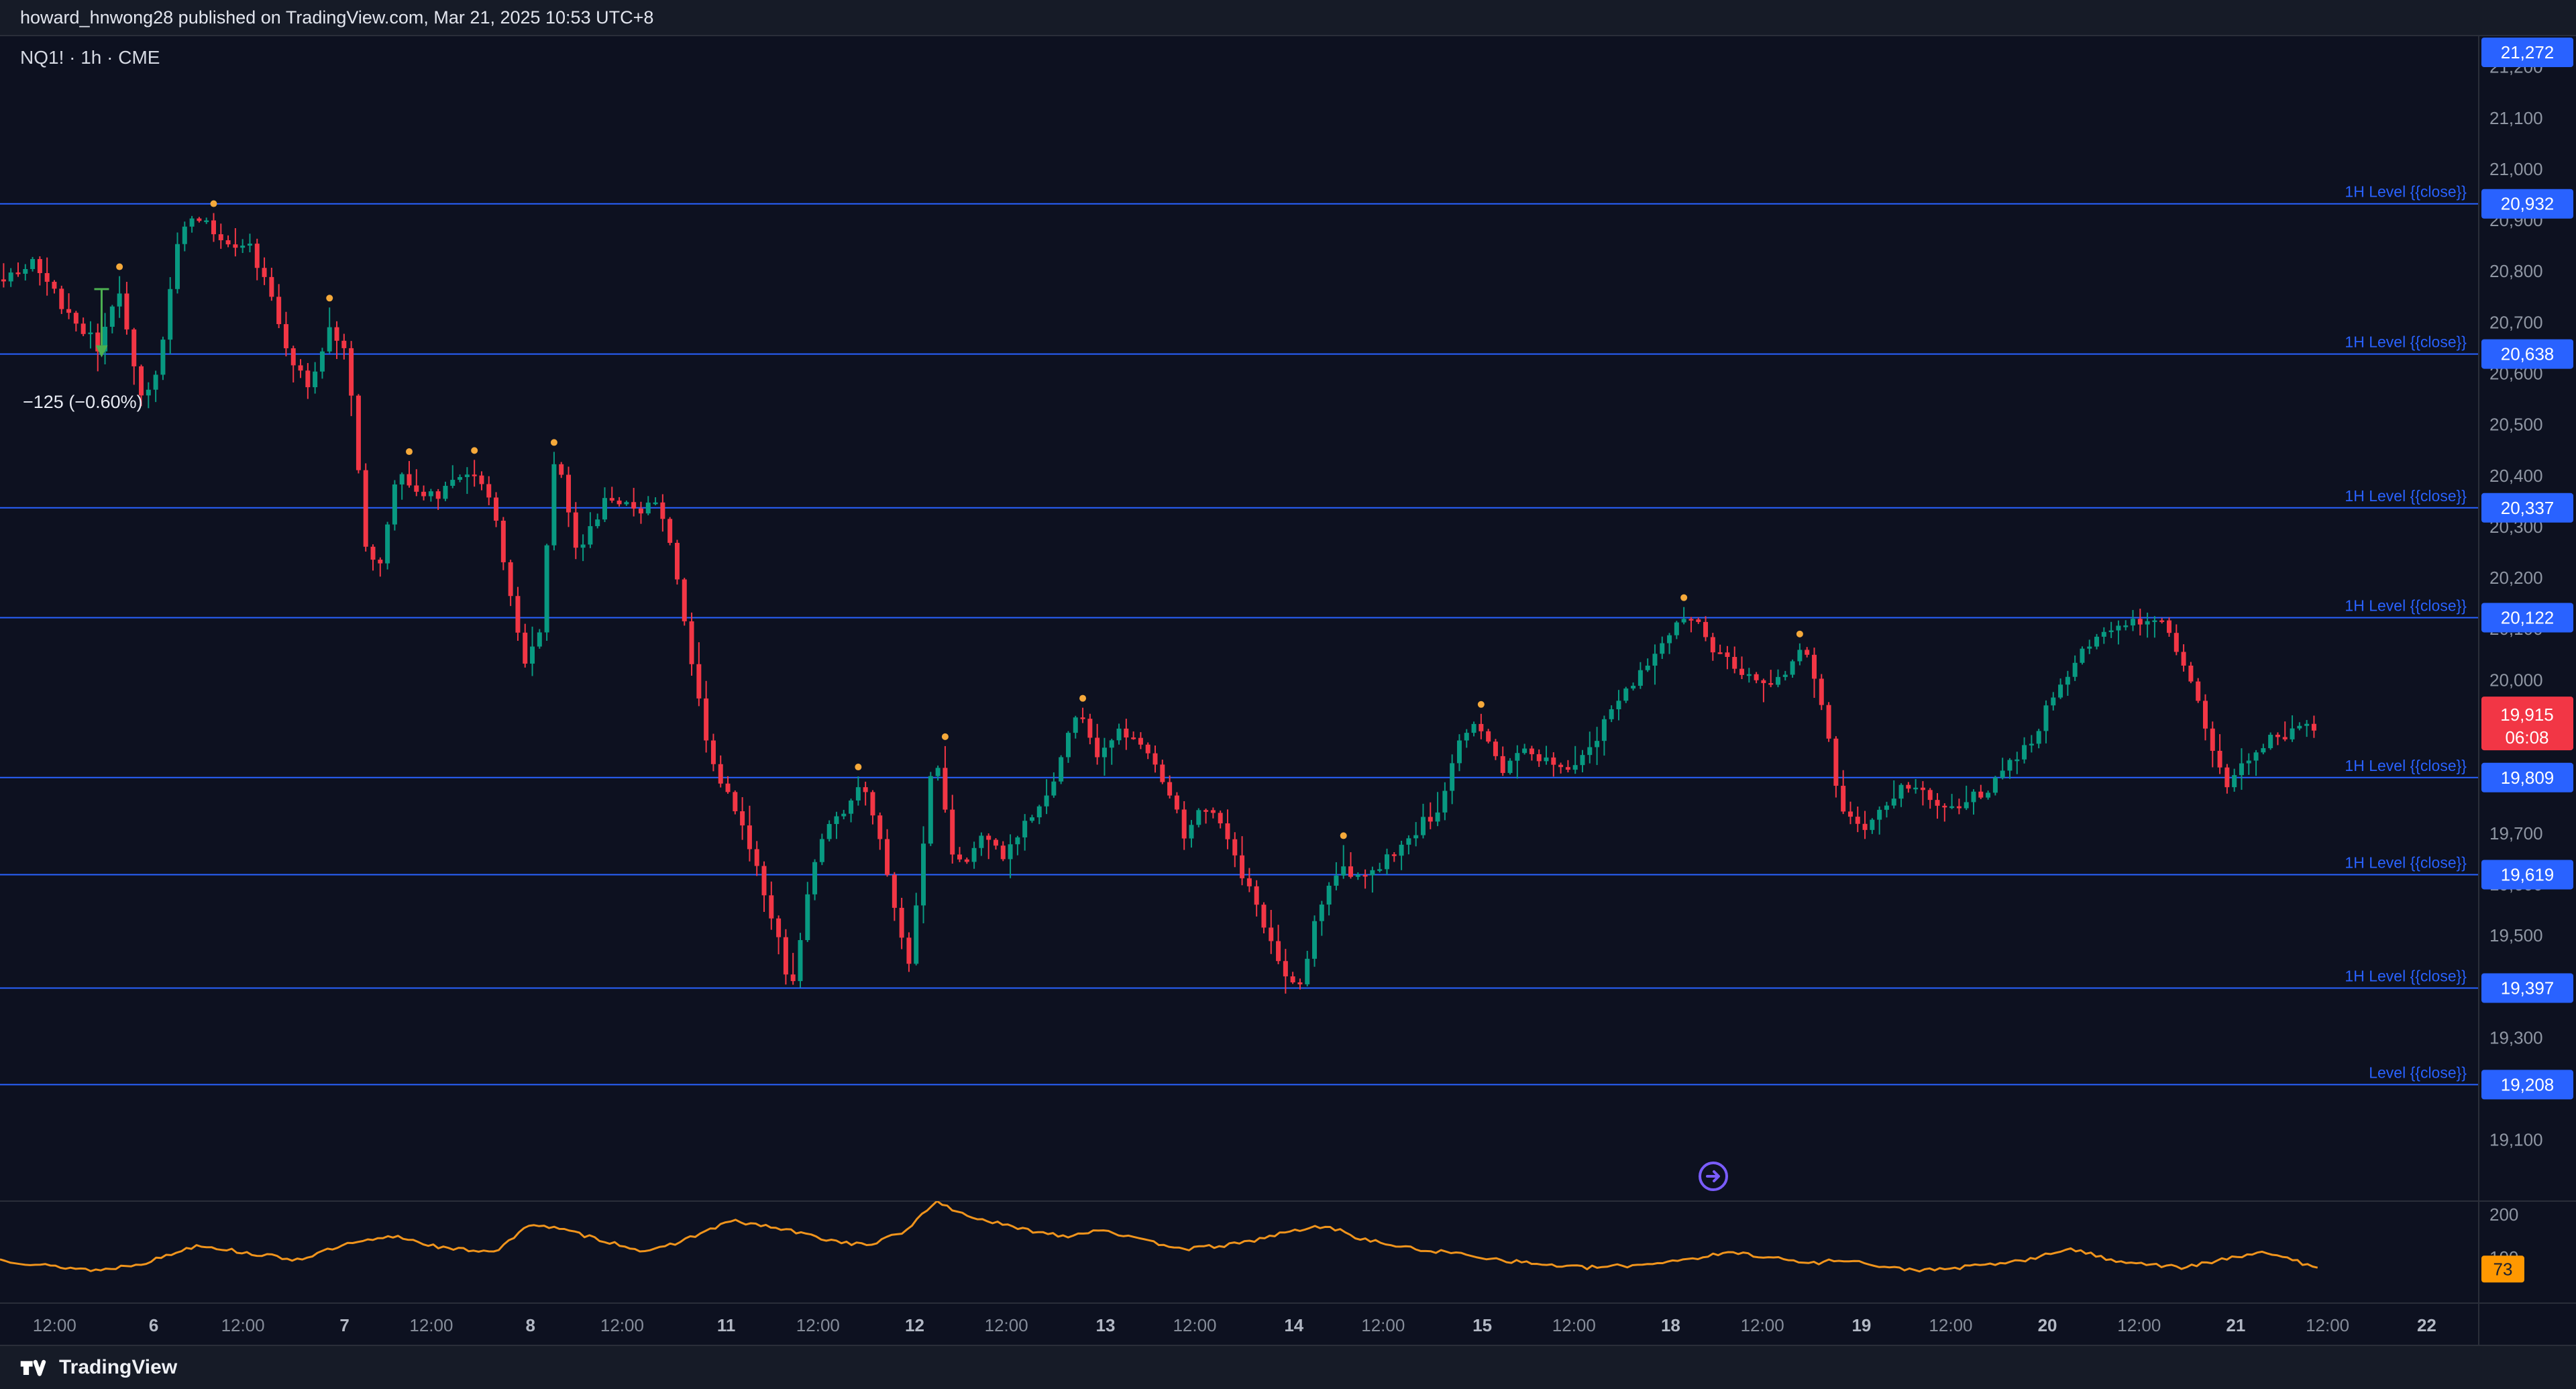 This screenshot has height=1389, width=2576. What do you see at coordinates (2528, 1084) in the screenshot?
I see `level-price-badge-text: 19,208` at bounding box center [2528, 1084].